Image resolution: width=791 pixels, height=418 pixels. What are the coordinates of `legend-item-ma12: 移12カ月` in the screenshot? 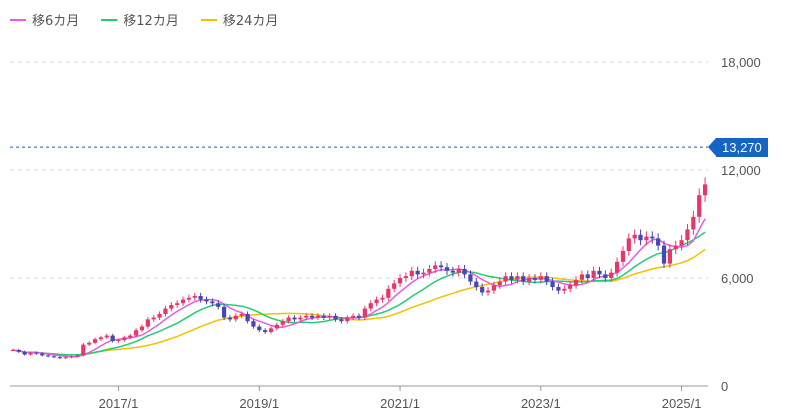 It's located at (140, 19).